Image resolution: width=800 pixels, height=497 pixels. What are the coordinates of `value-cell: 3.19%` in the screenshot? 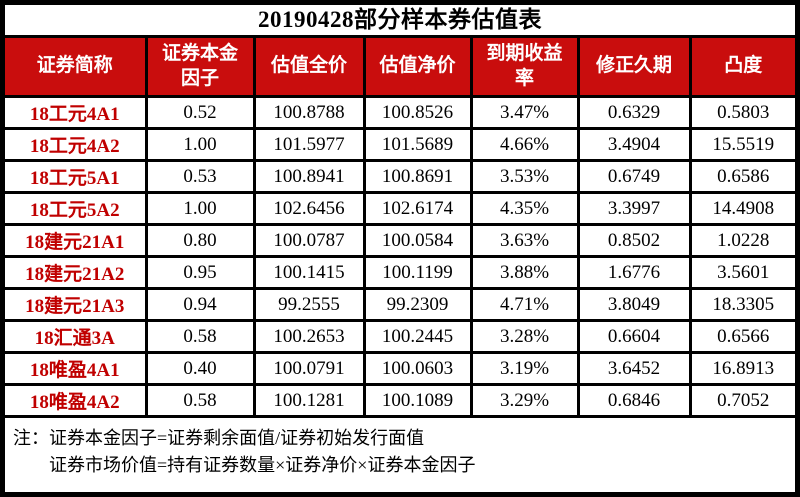 It's located at (524, 368).